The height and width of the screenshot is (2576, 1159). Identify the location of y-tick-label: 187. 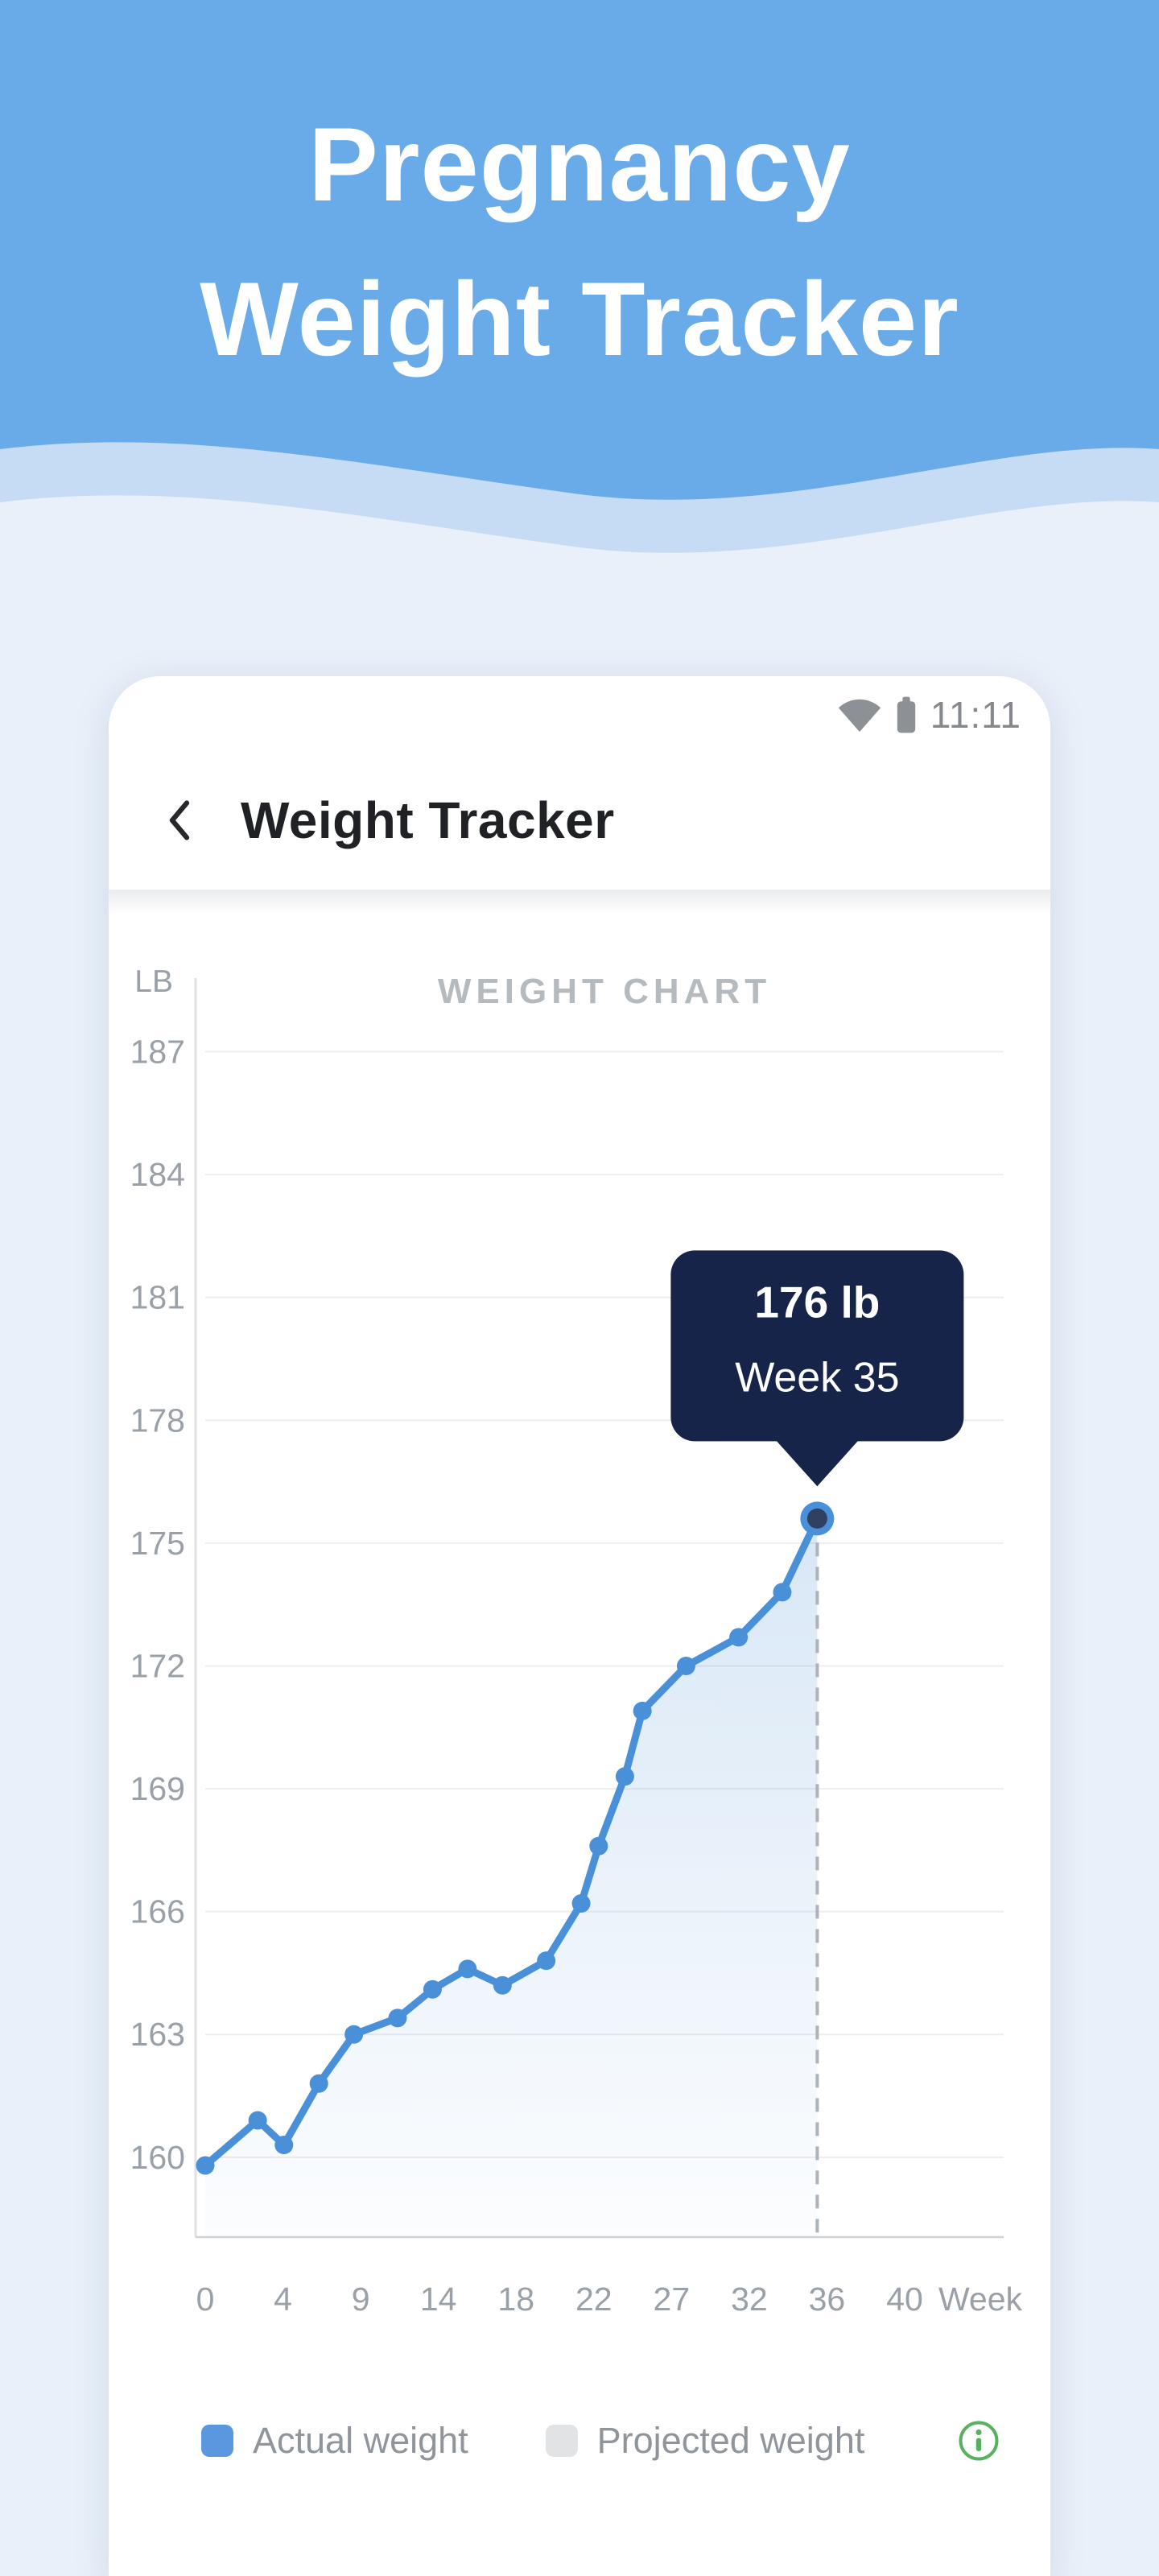
(157, 1052).